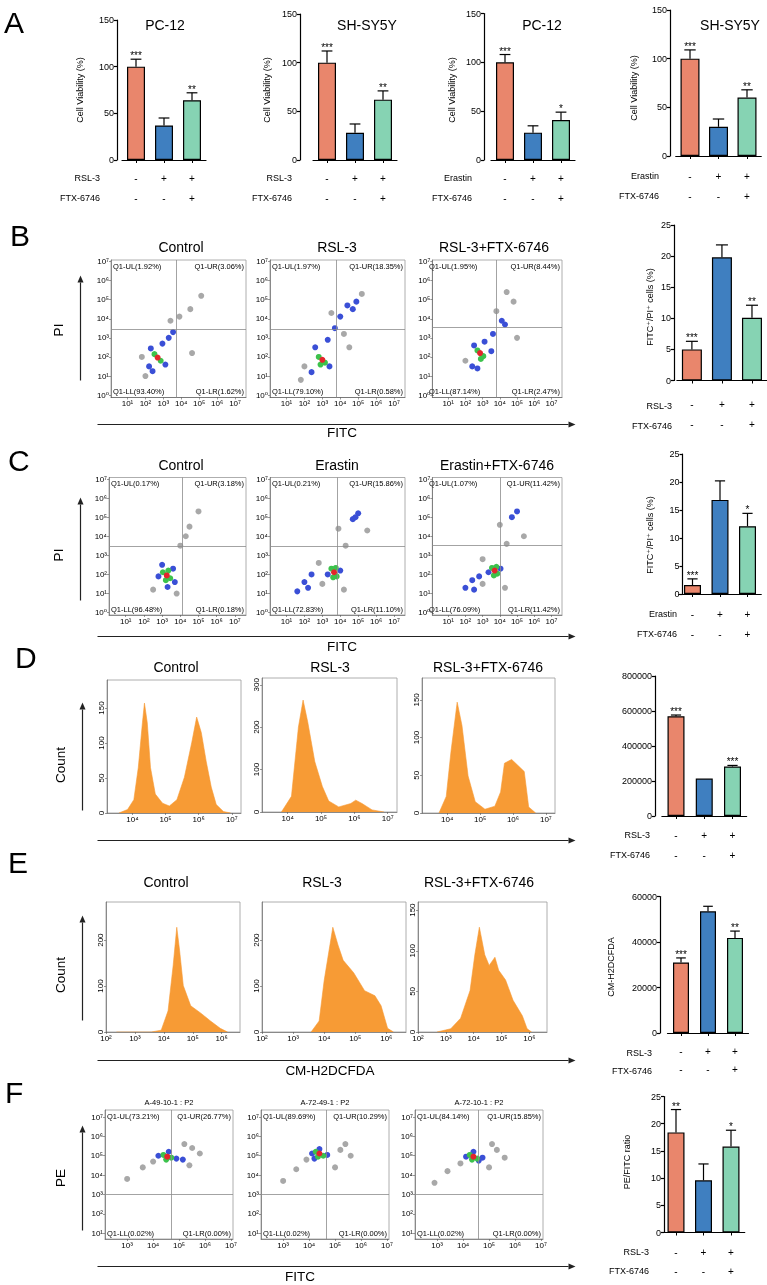 Image resolution: width=767 pixels, height=1285 pixels. Describe the element at coordinates (291, 111) in the screenshot. I see `y-tick-label: 50` at that location.